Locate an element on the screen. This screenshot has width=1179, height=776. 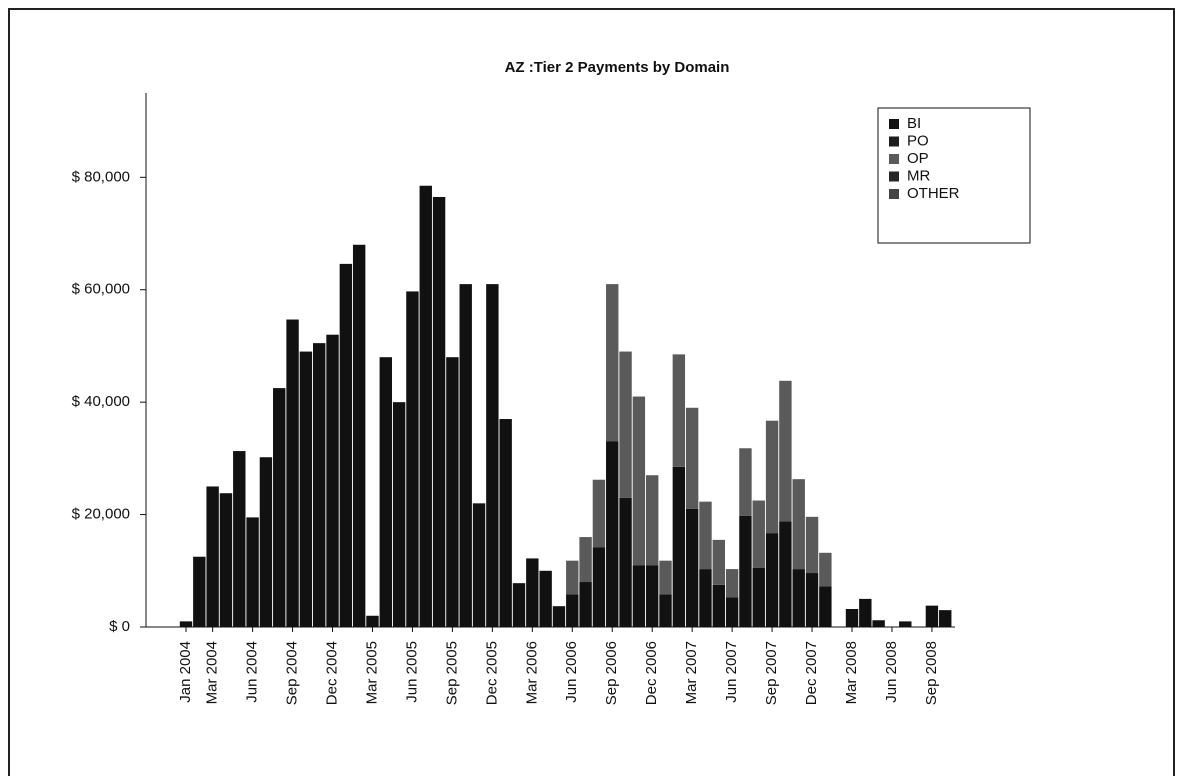
x-tick-label: Jun 2005 is located at coordinates (411, 672).